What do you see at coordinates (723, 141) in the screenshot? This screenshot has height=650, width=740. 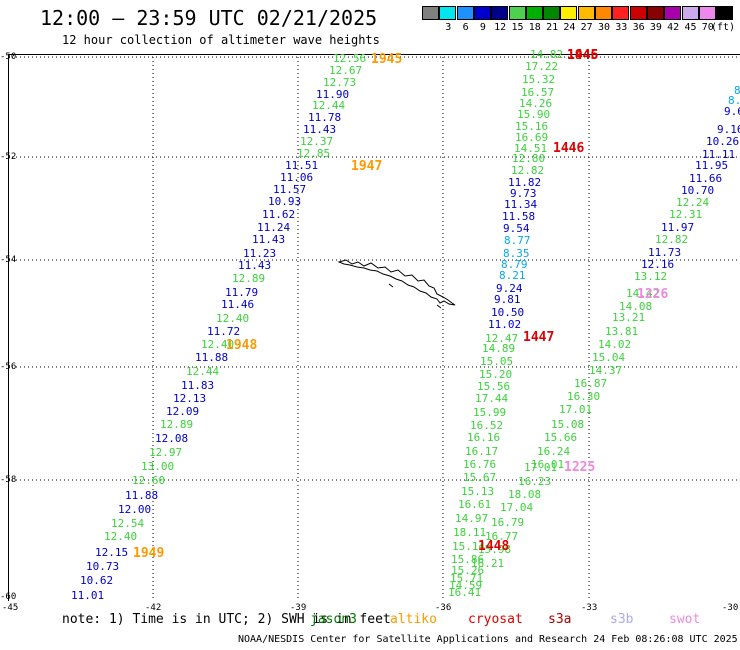 I see `wave-height-reading: 10.26` at bounding box center [723, 141].